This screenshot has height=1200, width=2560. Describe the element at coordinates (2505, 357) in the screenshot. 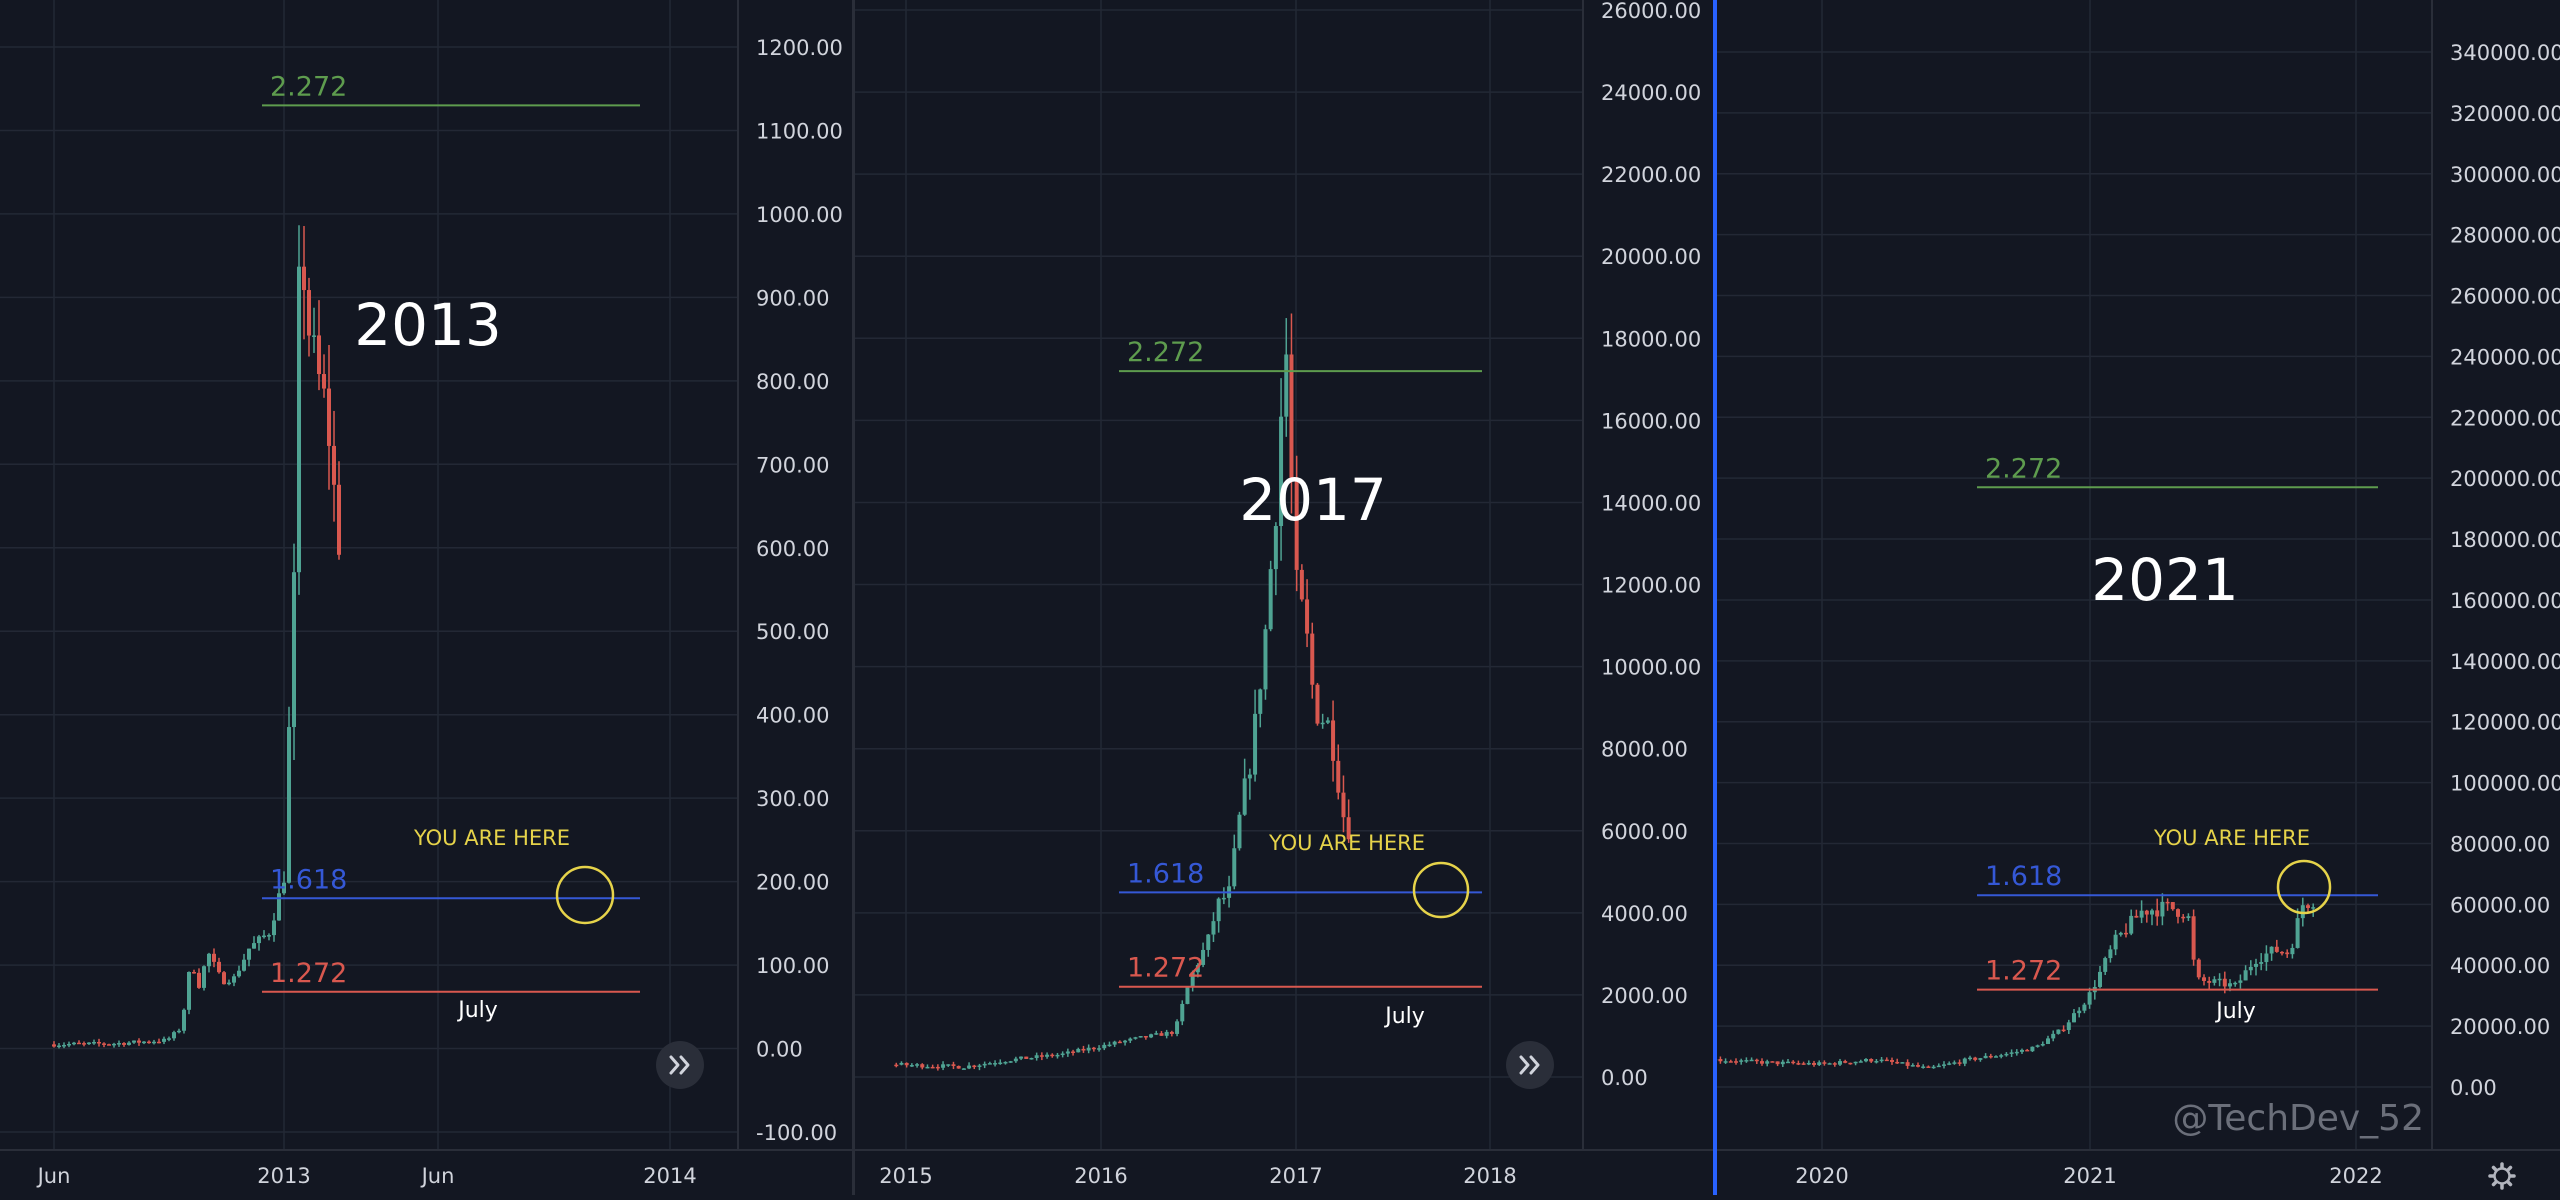

I see `y-tick-label: 240000.00` at that location.